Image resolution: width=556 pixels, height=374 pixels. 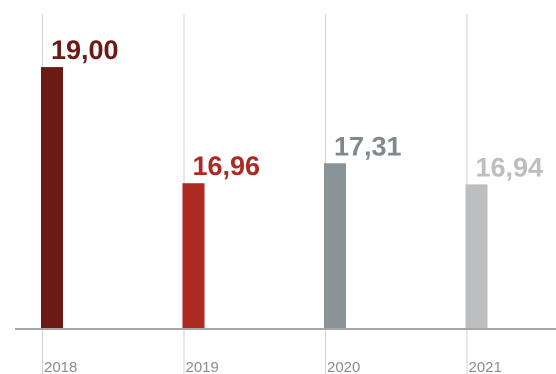 What do you see at coordinates (476, 256) in the screenshot?
I see `bar-2021` at bounding box center [476, 256].